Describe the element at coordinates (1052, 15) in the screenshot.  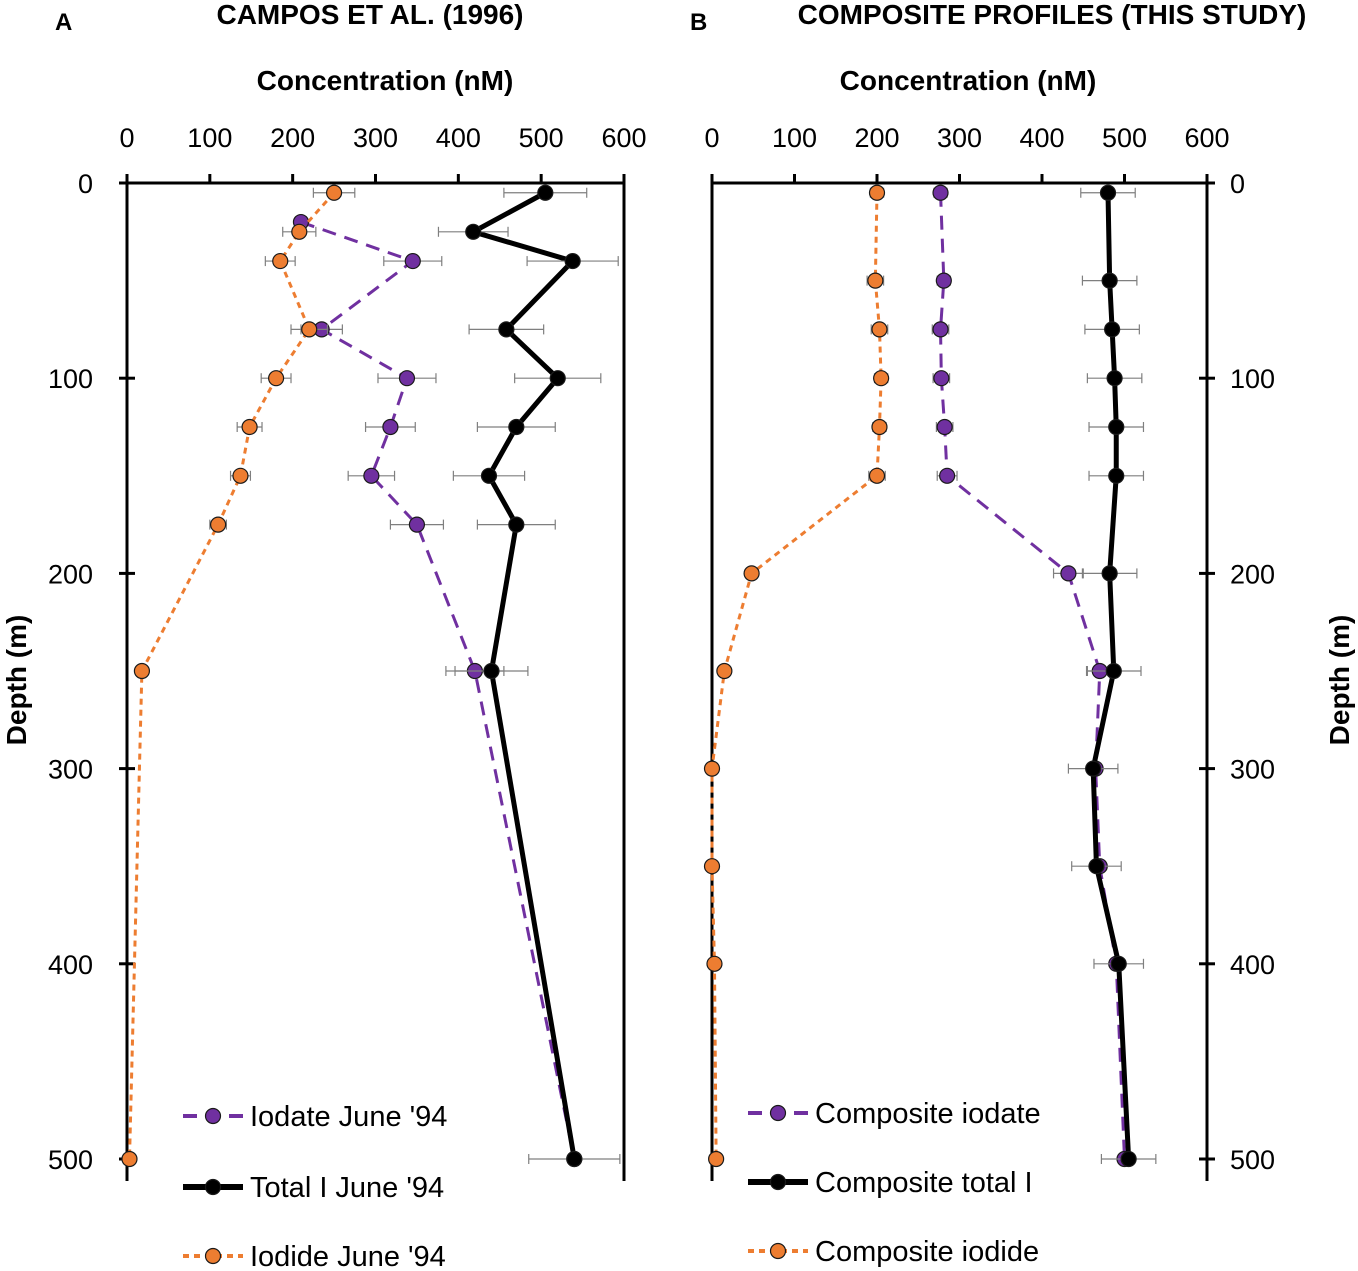
I see `panel-b-title: COMPOSITE PROFILES (THIS STUDY)` at that location.